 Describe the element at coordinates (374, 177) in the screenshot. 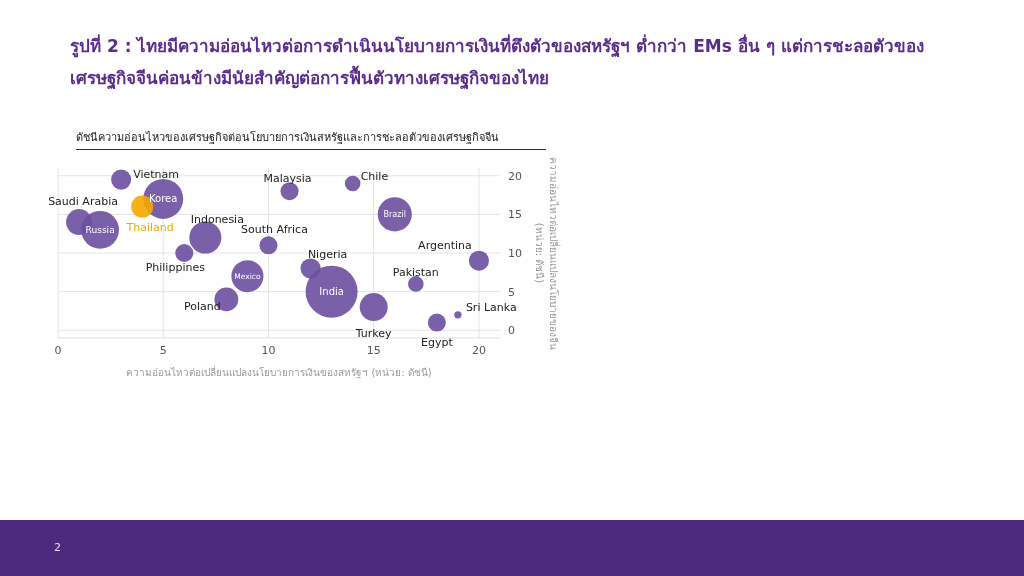

I see `series-label: Chile` at that location.